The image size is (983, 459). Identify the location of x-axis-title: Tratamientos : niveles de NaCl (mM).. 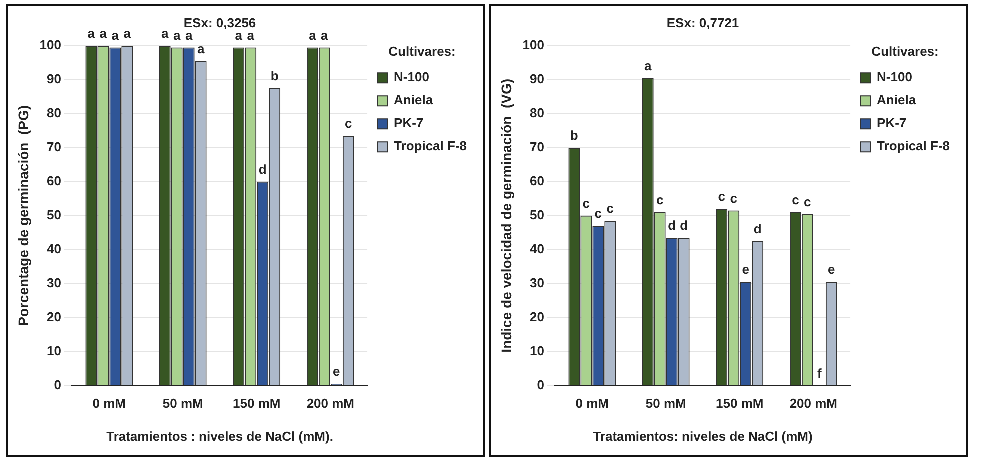
(220, 436).